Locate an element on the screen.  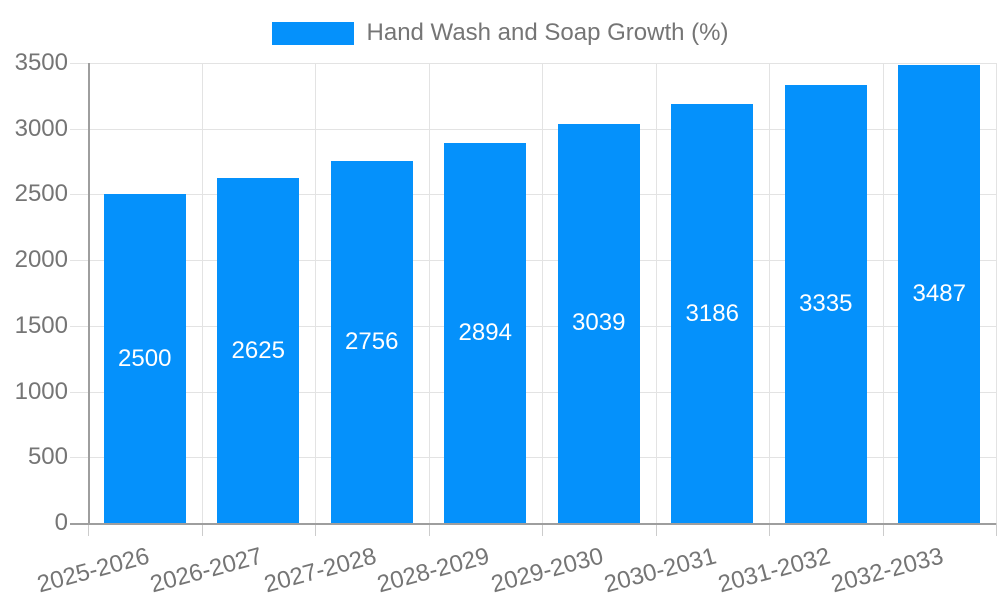
bar-value-label: 2894 is located at coordinates (485, 332).